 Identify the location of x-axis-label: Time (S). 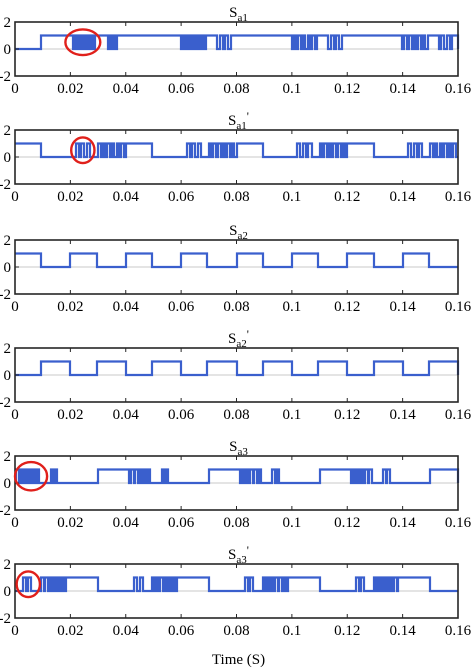
(238, 660).